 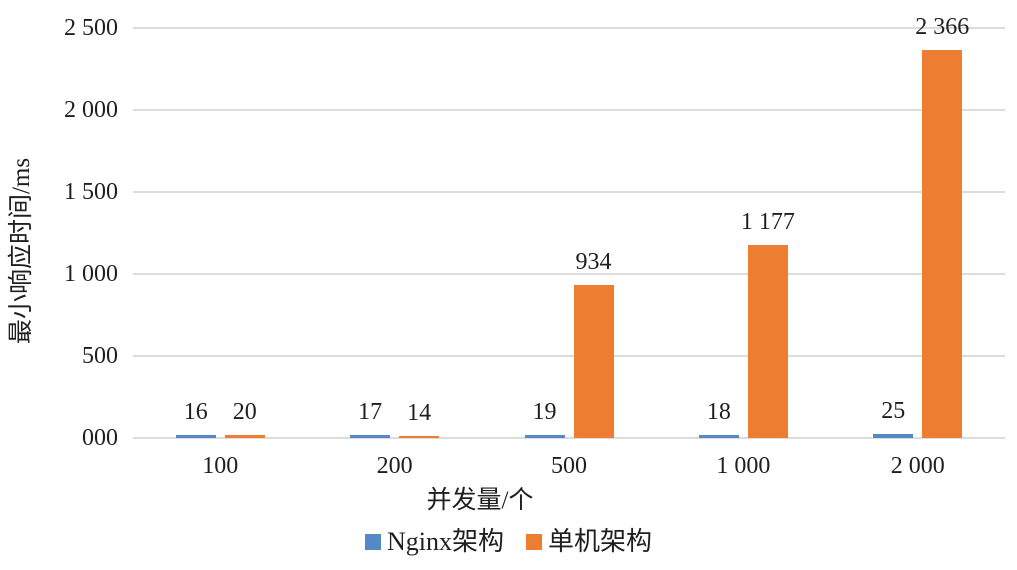 I want to click on x-tick-label: 2 000, so click(x=917, y=466).